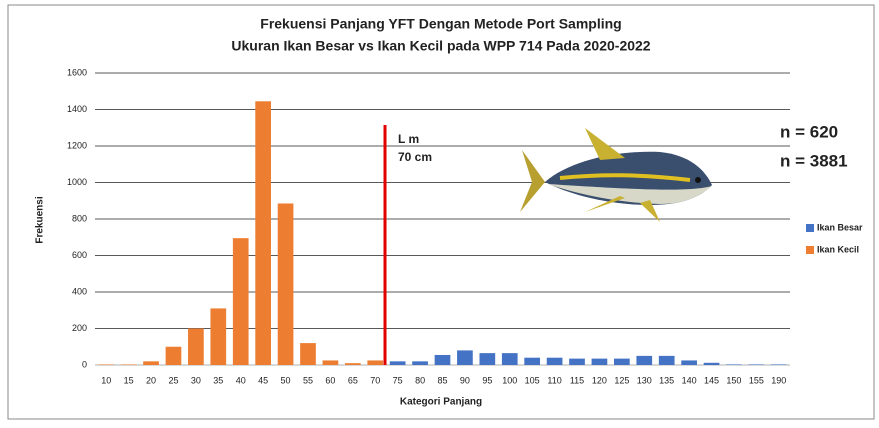 This screenshot has height=428, width=879. What do you see at coordinates (330, 380) in the screenshot?
I see `x-tick-label: 60` at bounding box center [330, 380].